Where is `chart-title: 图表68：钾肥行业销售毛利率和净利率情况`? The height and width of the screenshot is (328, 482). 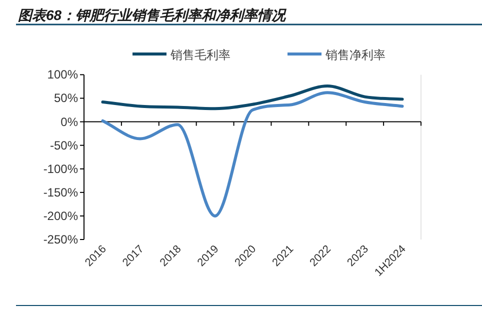
chart-title: 图表68：钾肥行业销售毛利率和净利率情况 is located at coordinates (153, 15).